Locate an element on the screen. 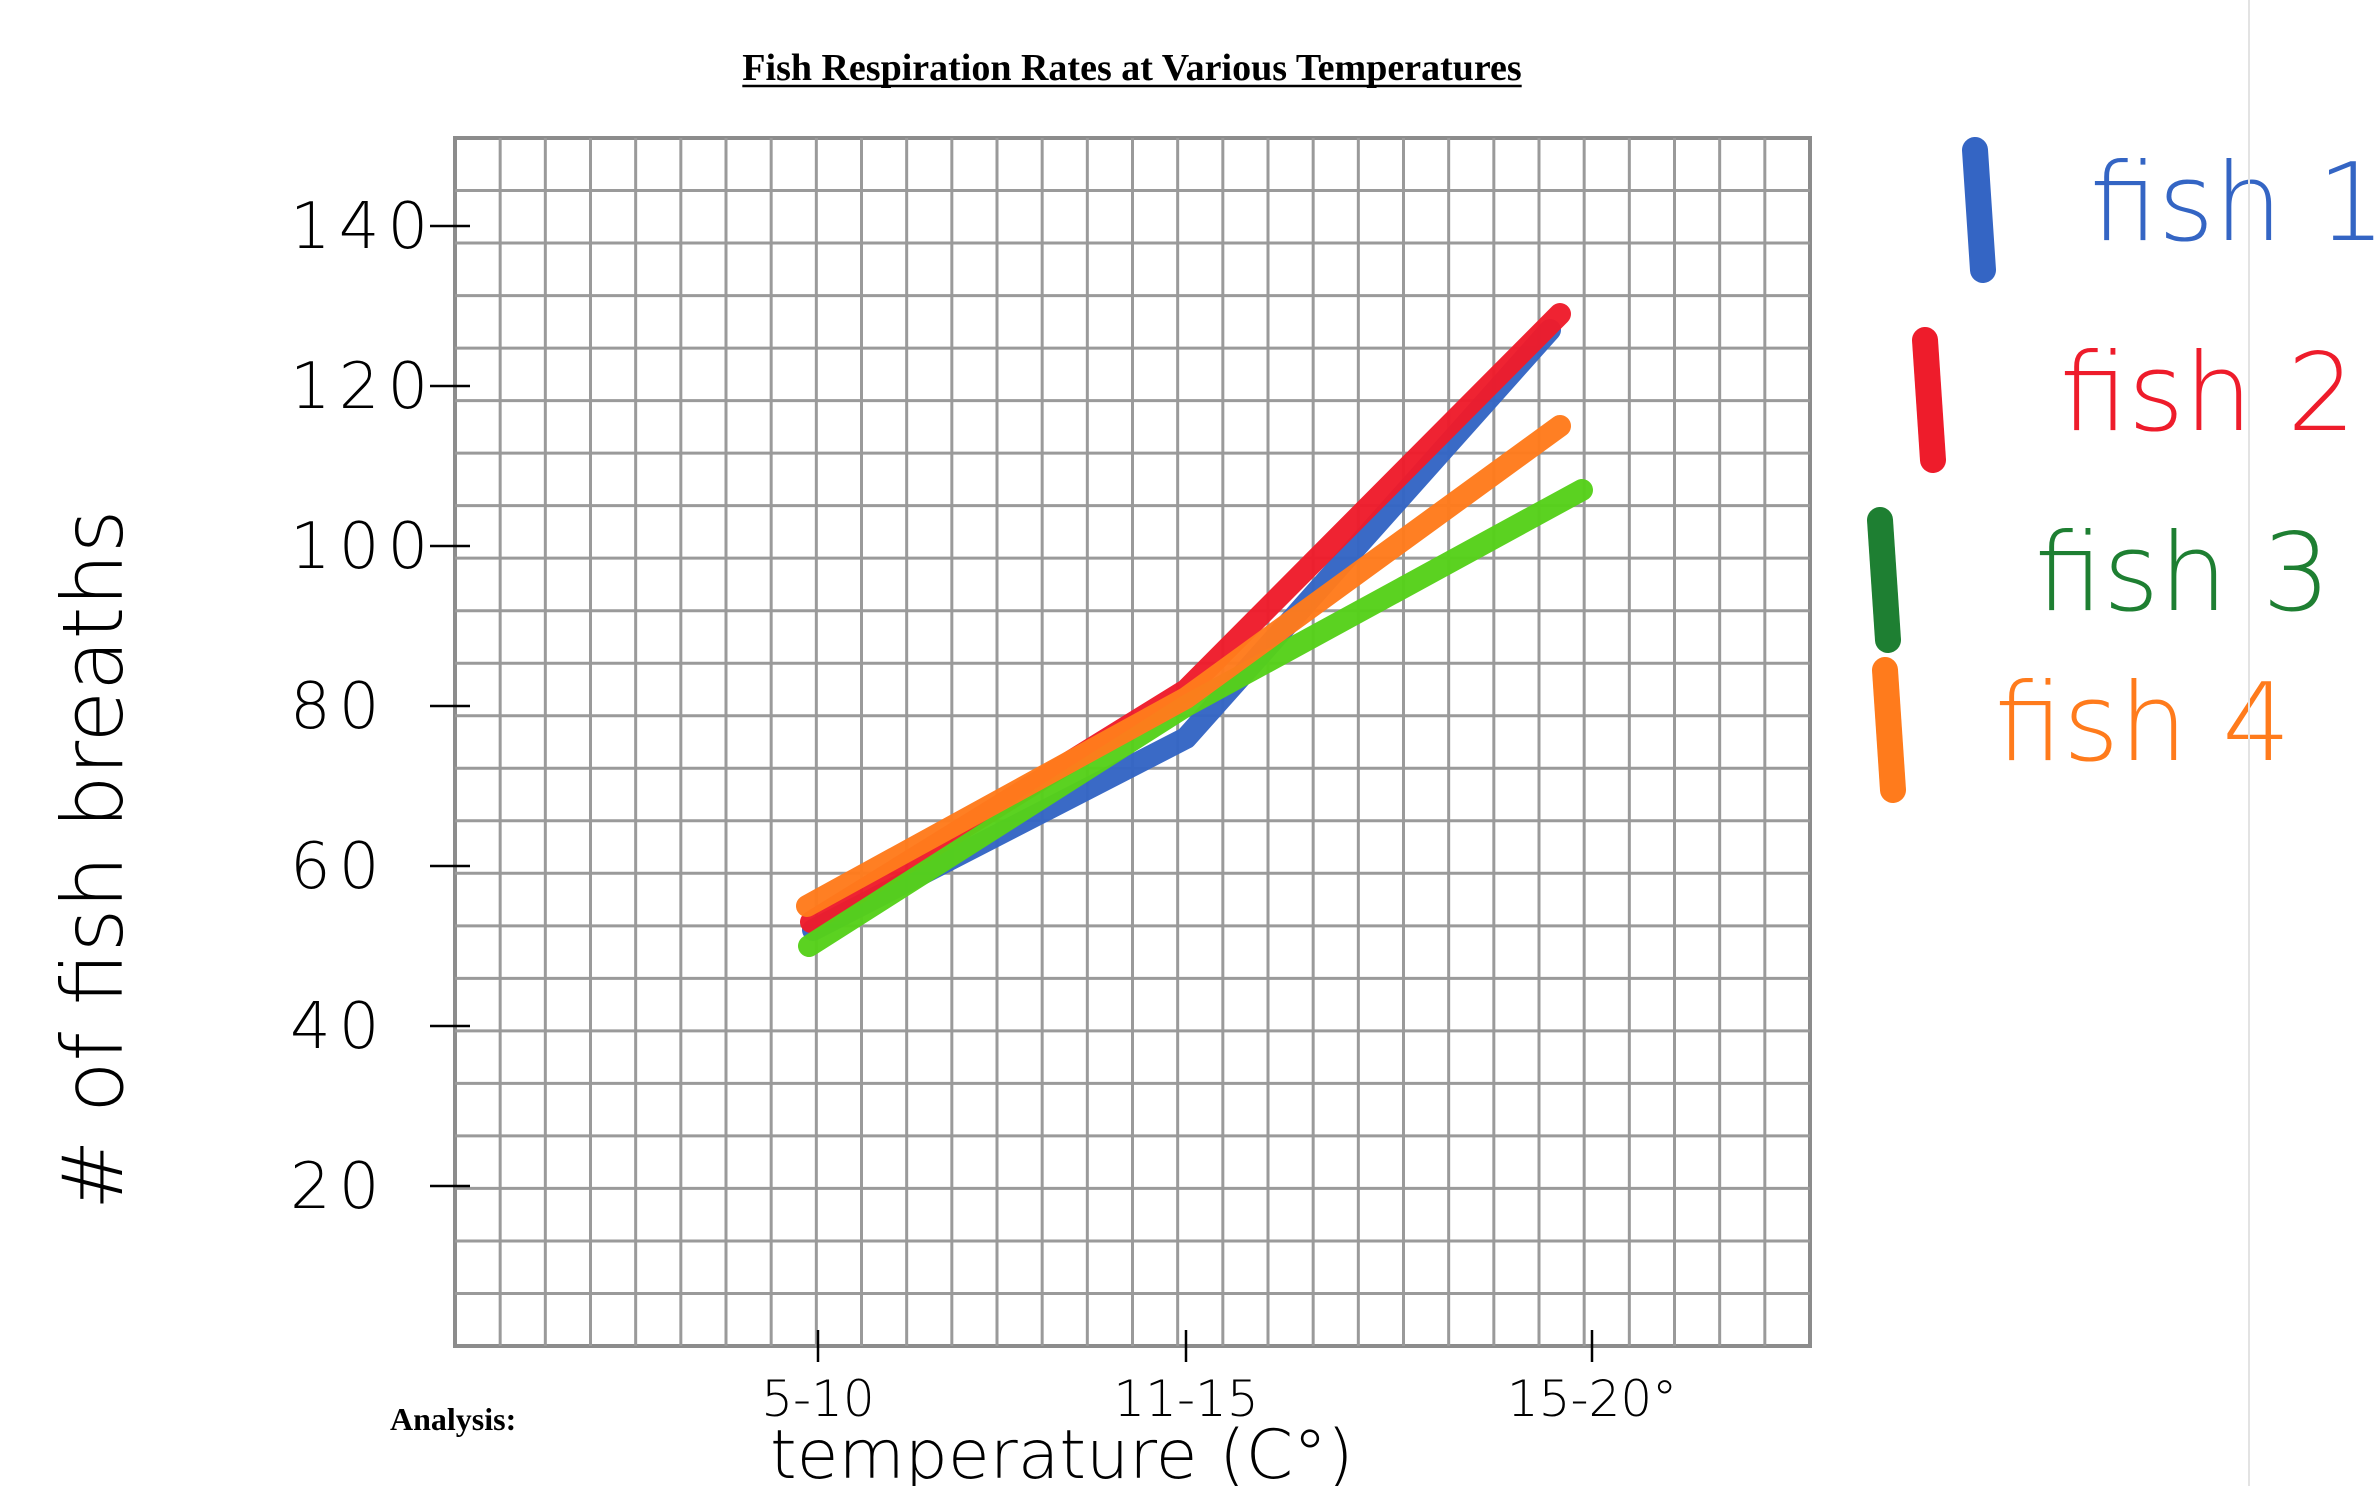  x-axis: 5-10 11-15 15-20° is located at coordinates (1219, 1379).